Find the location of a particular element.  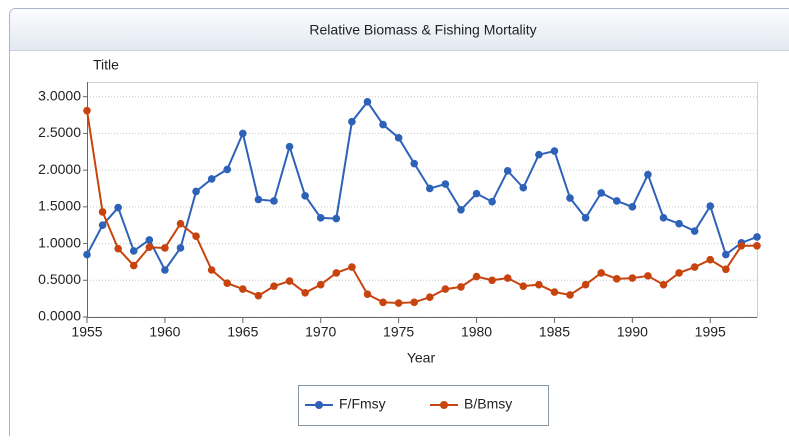

legend-label: F/Fmsy is located at coordinates (362, 404).